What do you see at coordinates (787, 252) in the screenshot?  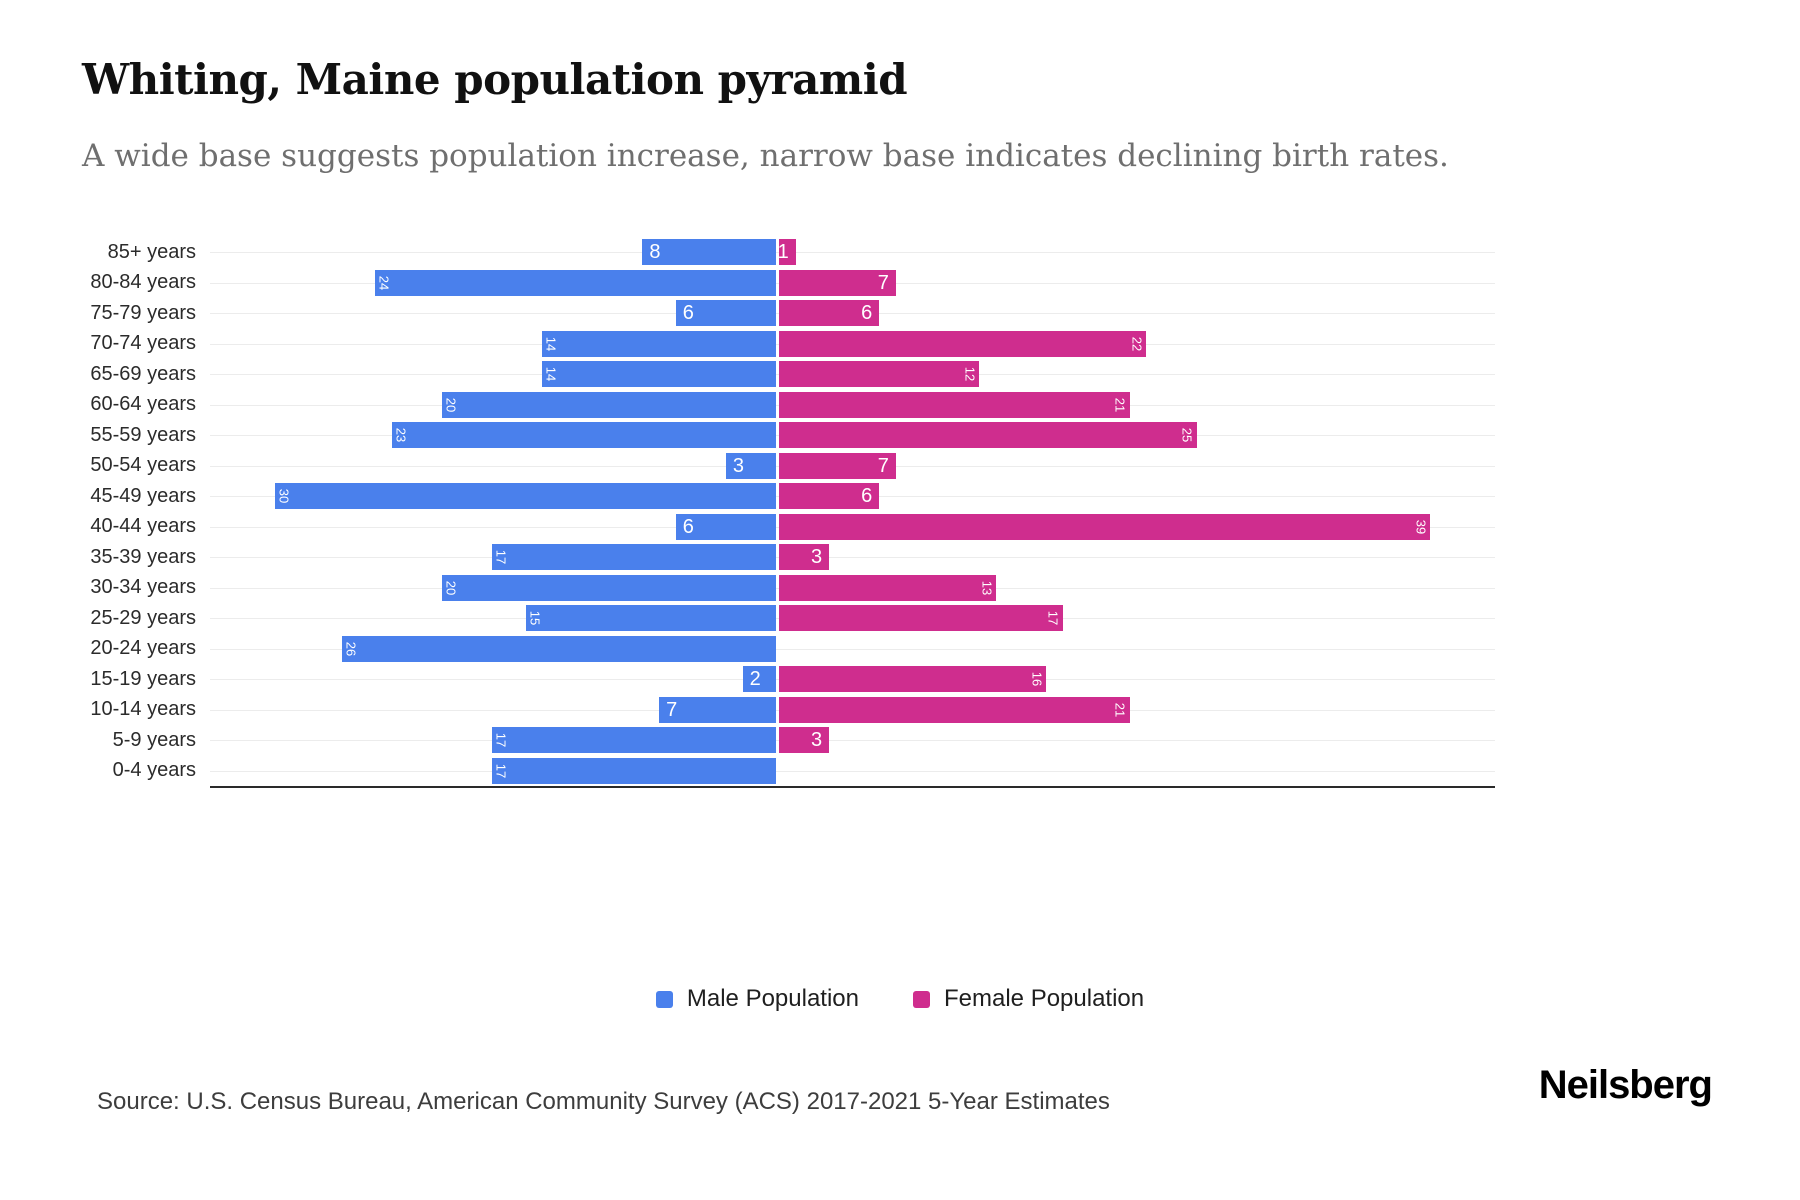 I see `female-bar: 1` at bounding box center [787, 252].